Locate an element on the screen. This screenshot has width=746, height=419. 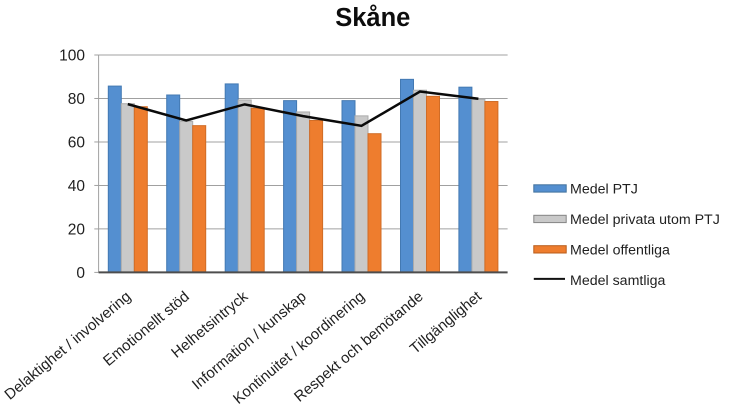
svg-text: 0 is located at coordinates (80, 273).